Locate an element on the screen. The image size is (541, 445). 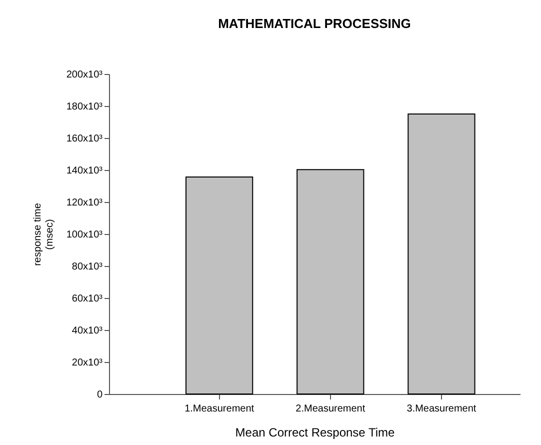
text: (msec) is located at coordinates (50, 234).